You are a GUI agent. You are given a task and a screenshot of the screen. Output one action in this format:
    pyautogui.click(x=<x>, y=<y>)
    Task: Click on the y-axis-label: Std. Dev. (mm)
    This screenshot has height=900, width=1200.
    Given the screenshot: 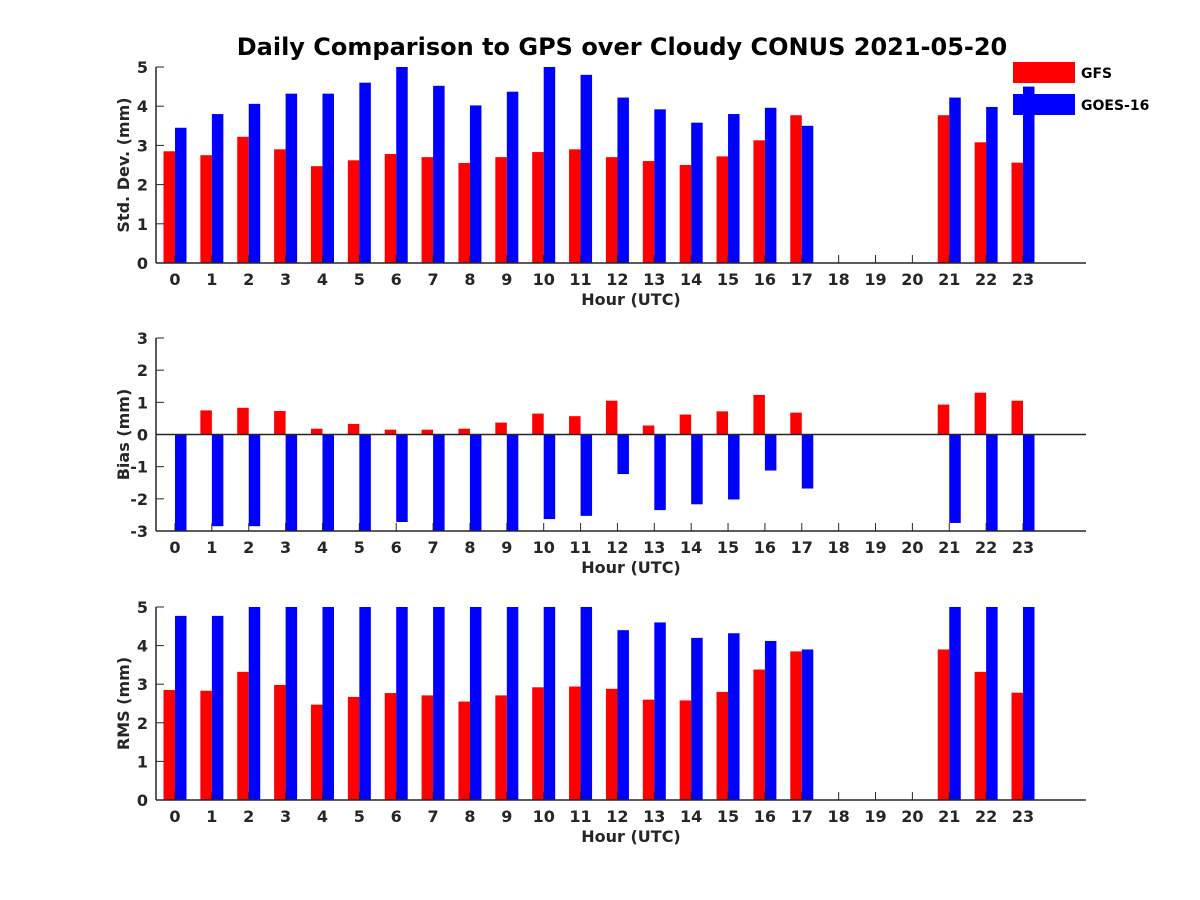 What is the action you would take?
    pyautogui.click(x=123, y=164)
    